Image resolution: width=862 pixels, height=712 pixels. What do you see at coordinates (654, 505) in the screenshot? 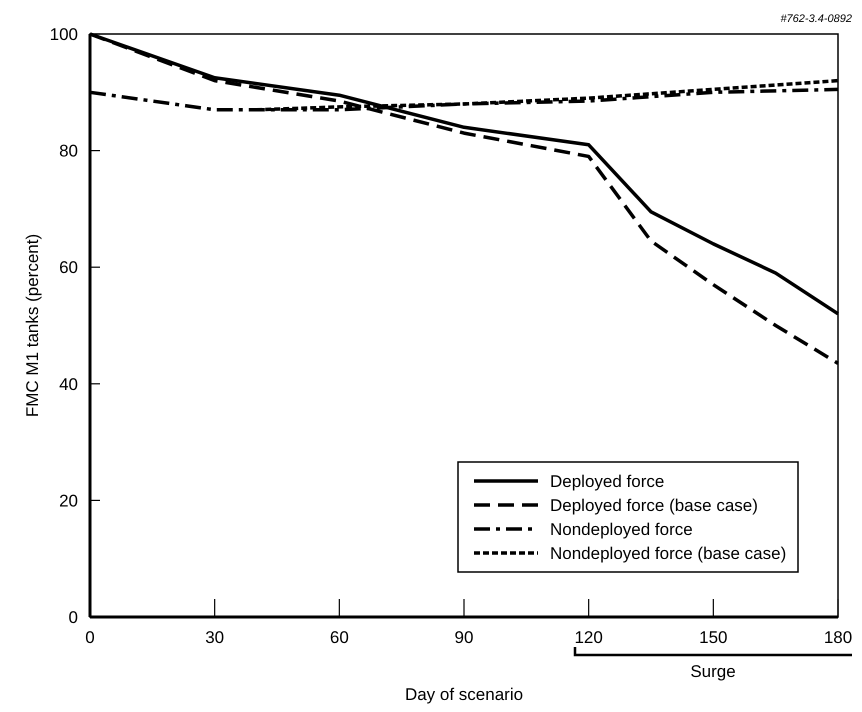
I see `legend-label: Deployed force (base case)` at bounding box center [654, 505].